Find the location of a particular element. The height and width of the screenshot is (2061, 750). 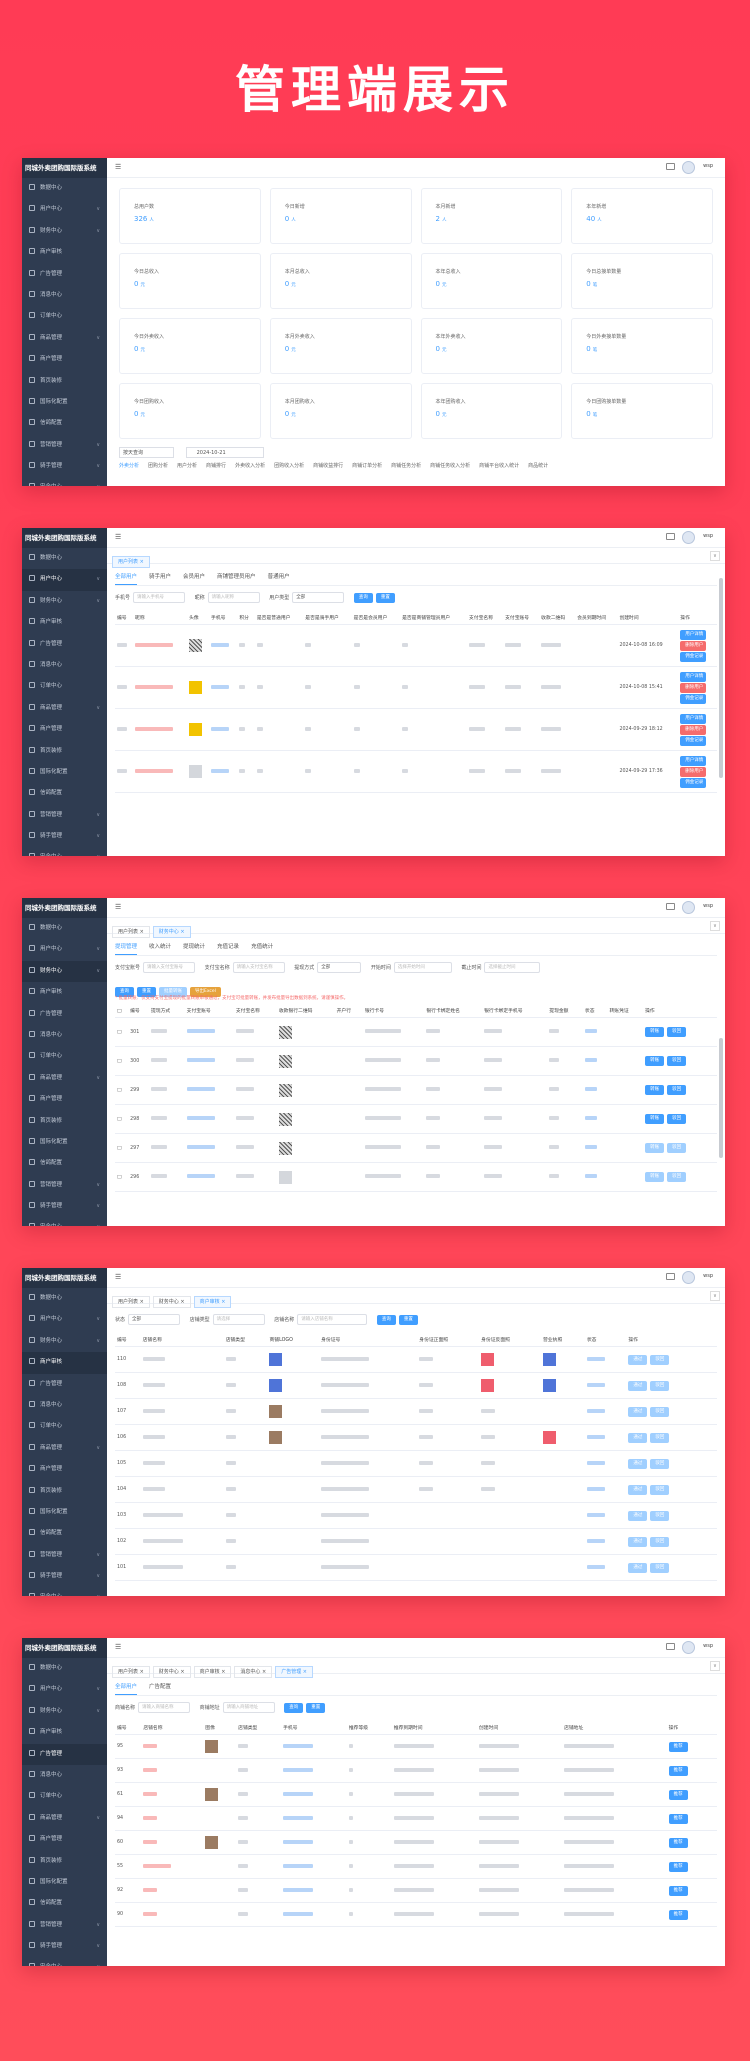

chevron-down-icon: ∨ is located at coordinates (715, 1666).